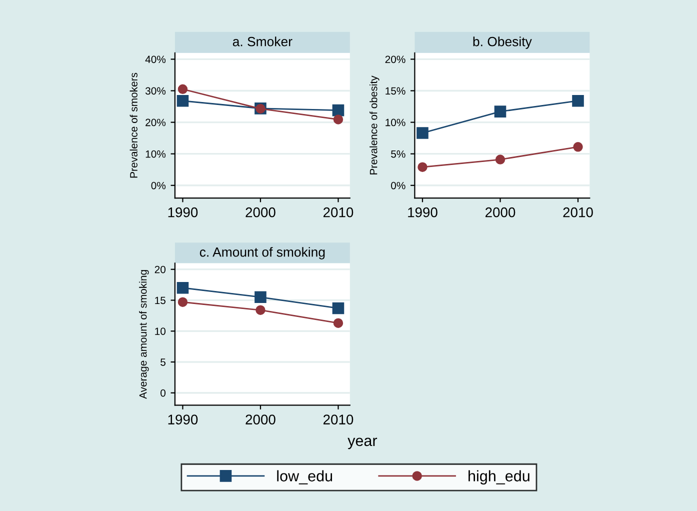 This screenshot has height=511, width=697. Describe the element at coordinates (160, 331) in the screenshot. I see `y-tick-label: 10` at that location.